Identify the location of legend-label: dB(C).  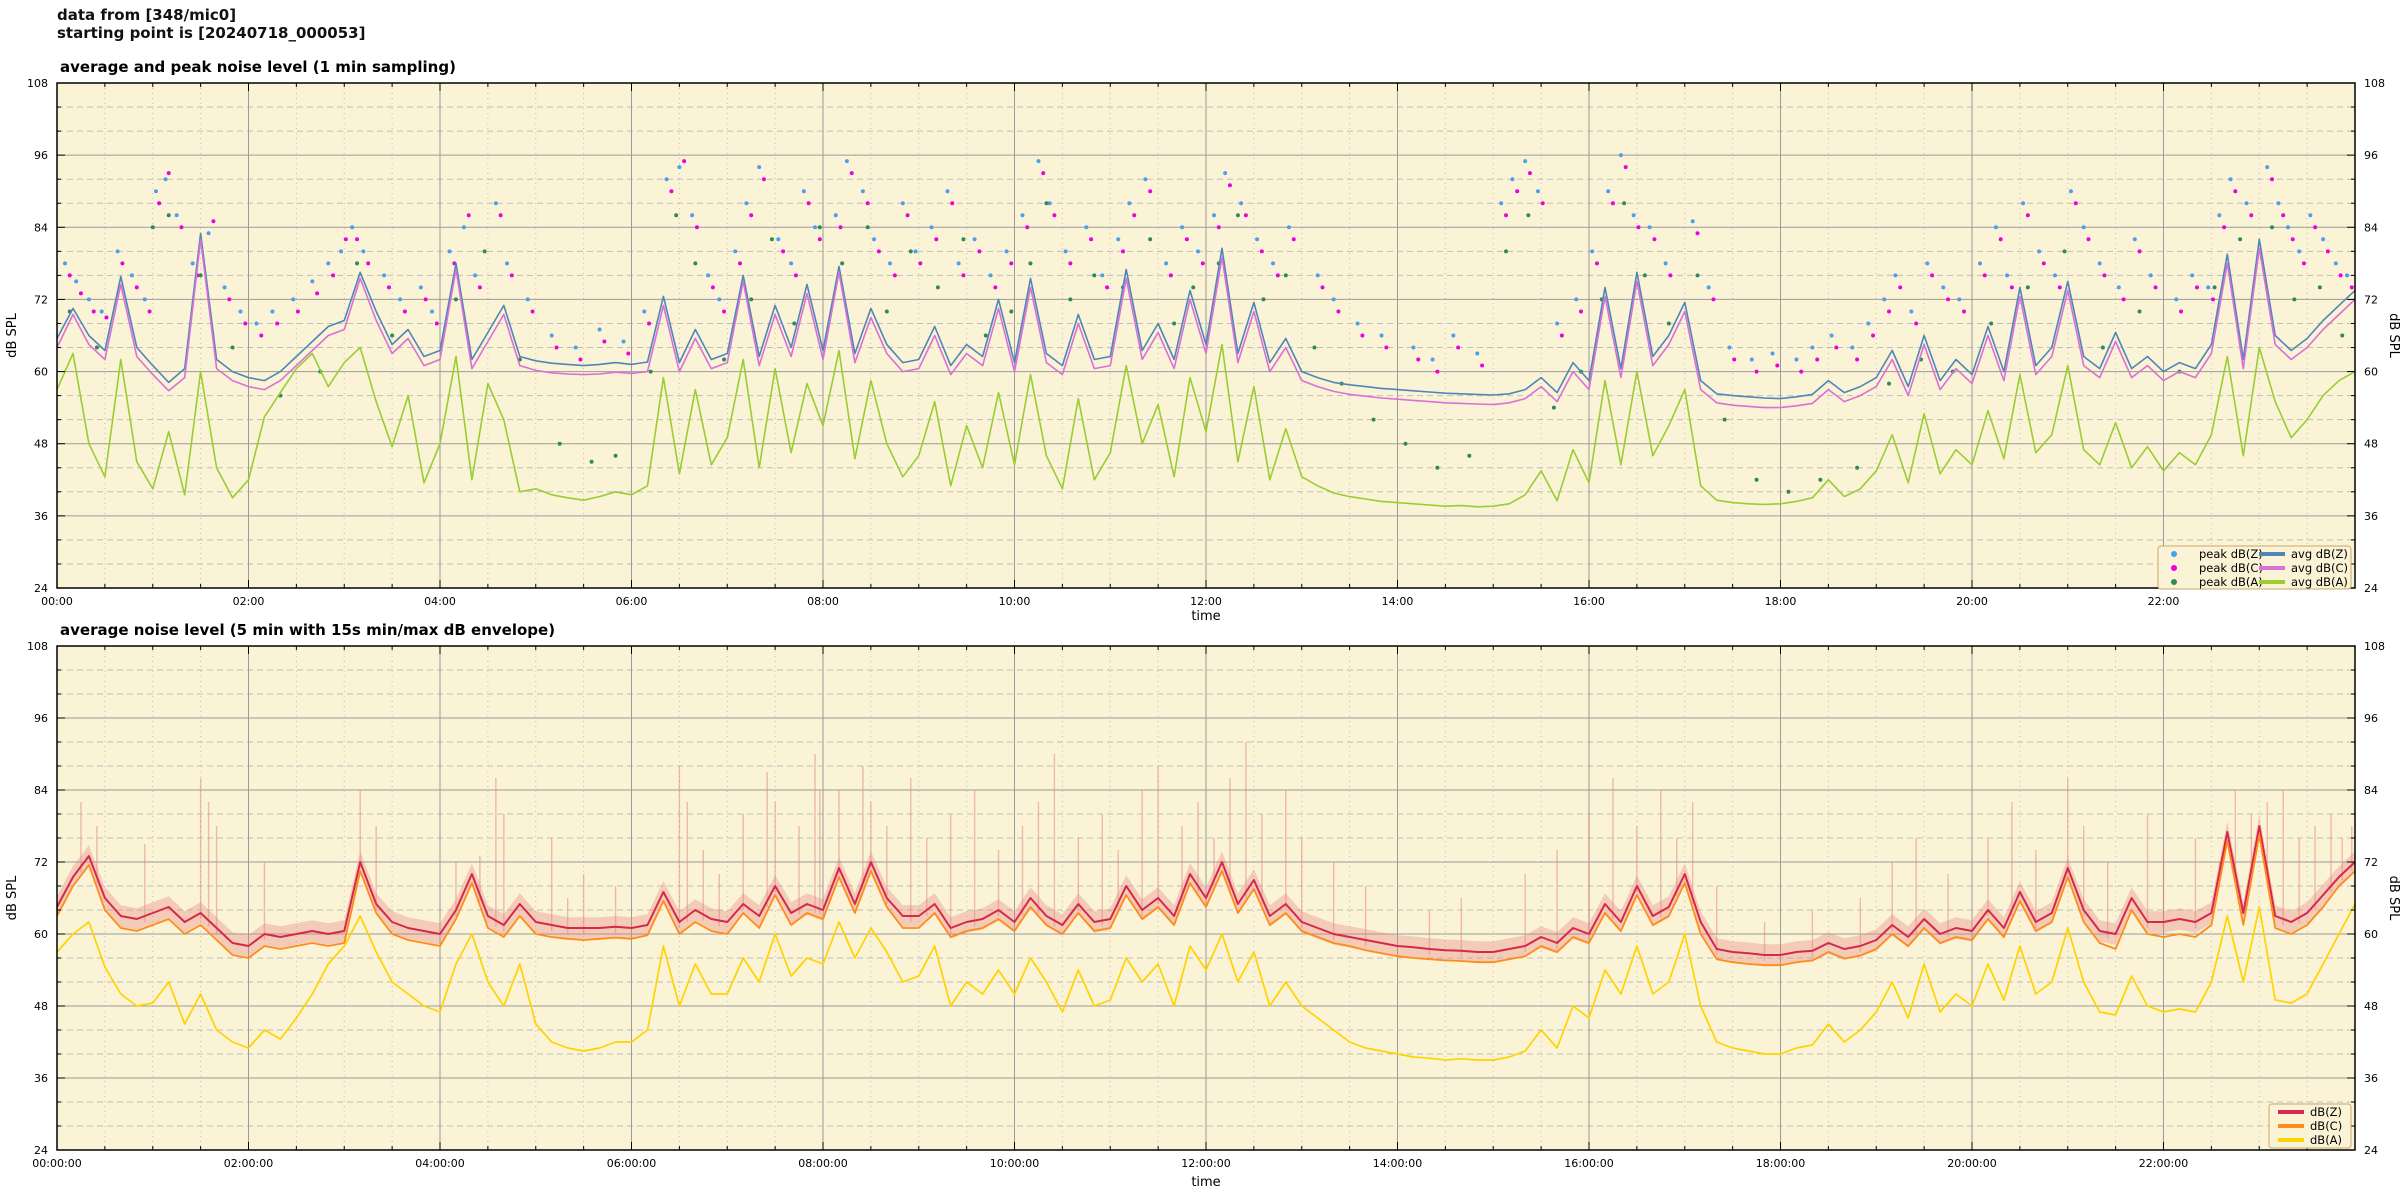
(2326, 1126).